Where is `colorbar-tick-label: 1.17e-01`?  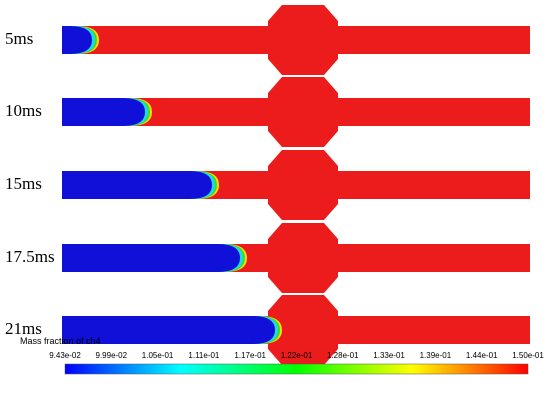 colorbar-tick-label: 1.17e-01 is located at coordinates (250, 355).